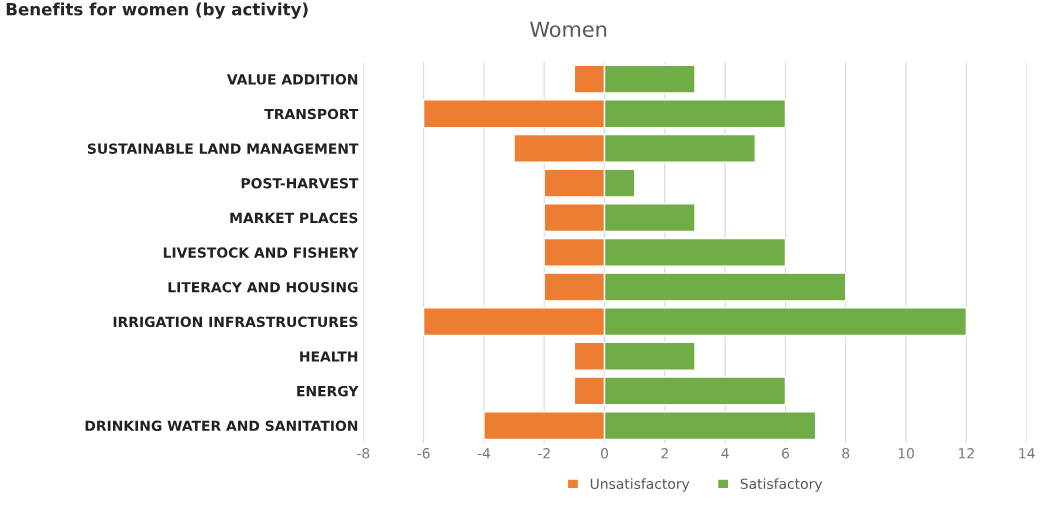 This screenshot has height=515, width=1053. What do you see at coordinates (423, 453) in the screenshot?
I see `x-tick-label: -6` at bounding box center [423, 453].